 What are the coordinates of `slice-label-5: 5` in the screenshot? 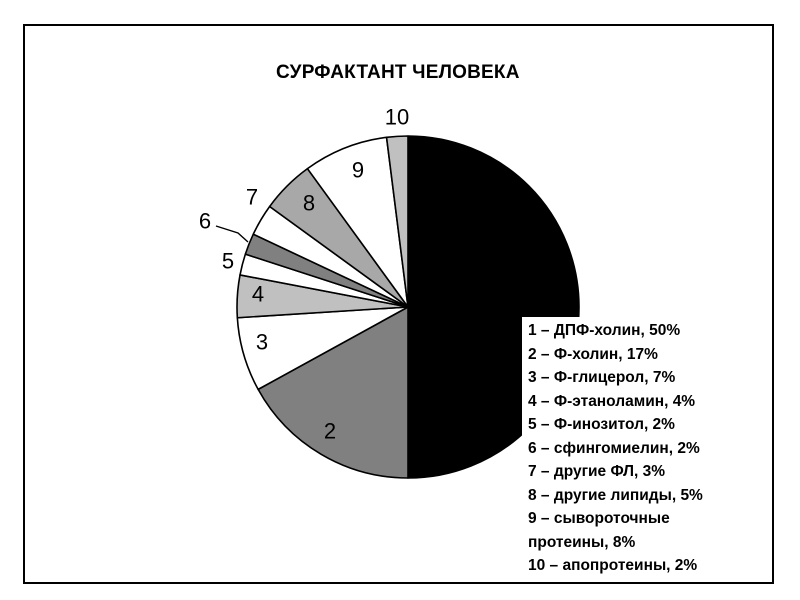 It's located at (228, 261).